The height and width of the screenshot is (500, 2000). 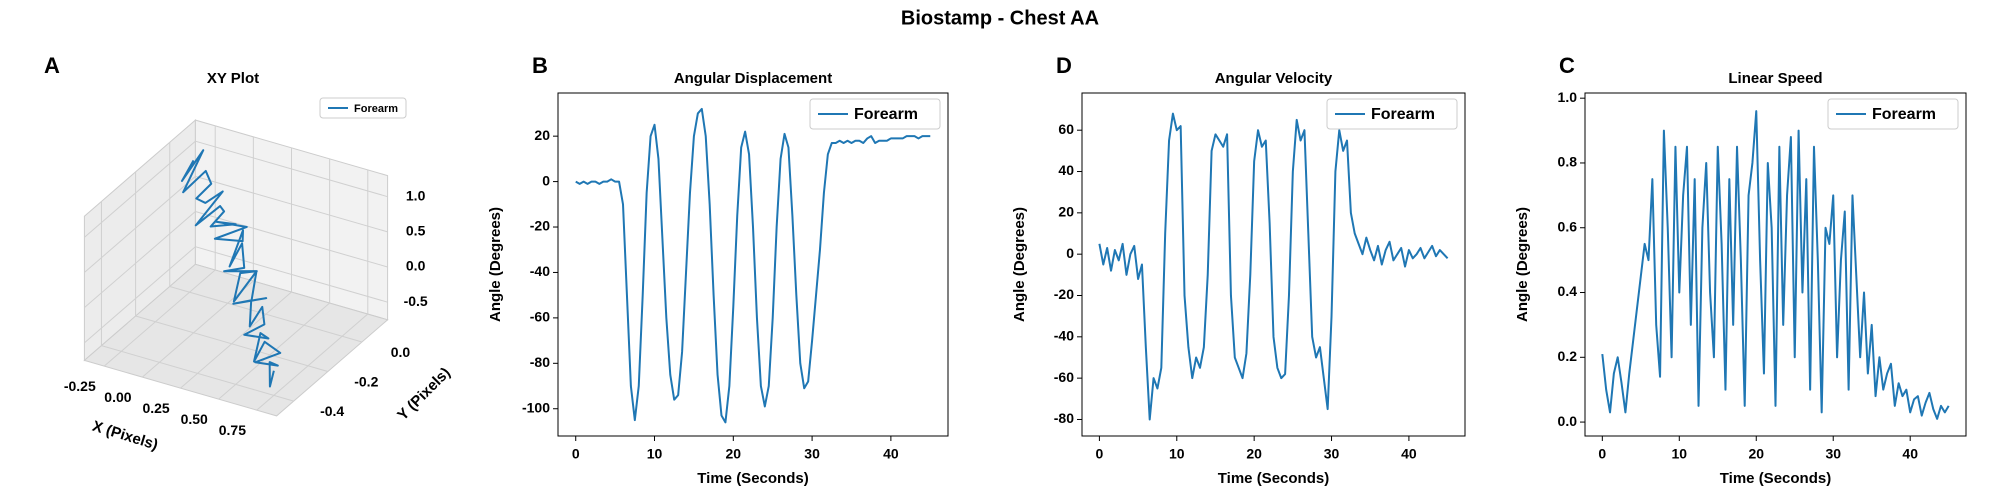 What do you see at coordinates (1568, 291) in the screenshot?
I see `y-tick-label: 0.4` at bounding box center [1568, 291].